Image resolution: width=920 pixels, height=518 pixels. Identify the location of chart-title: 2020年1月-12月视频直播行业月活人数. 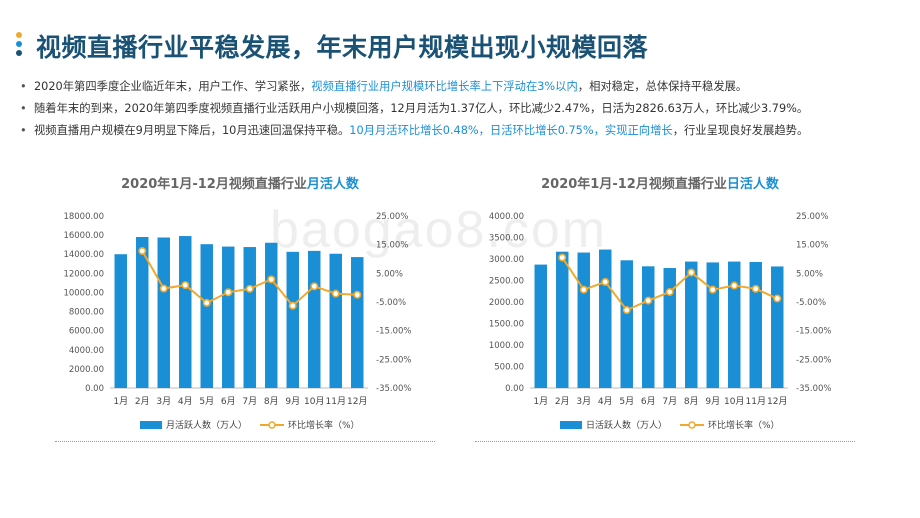
(240, 185).